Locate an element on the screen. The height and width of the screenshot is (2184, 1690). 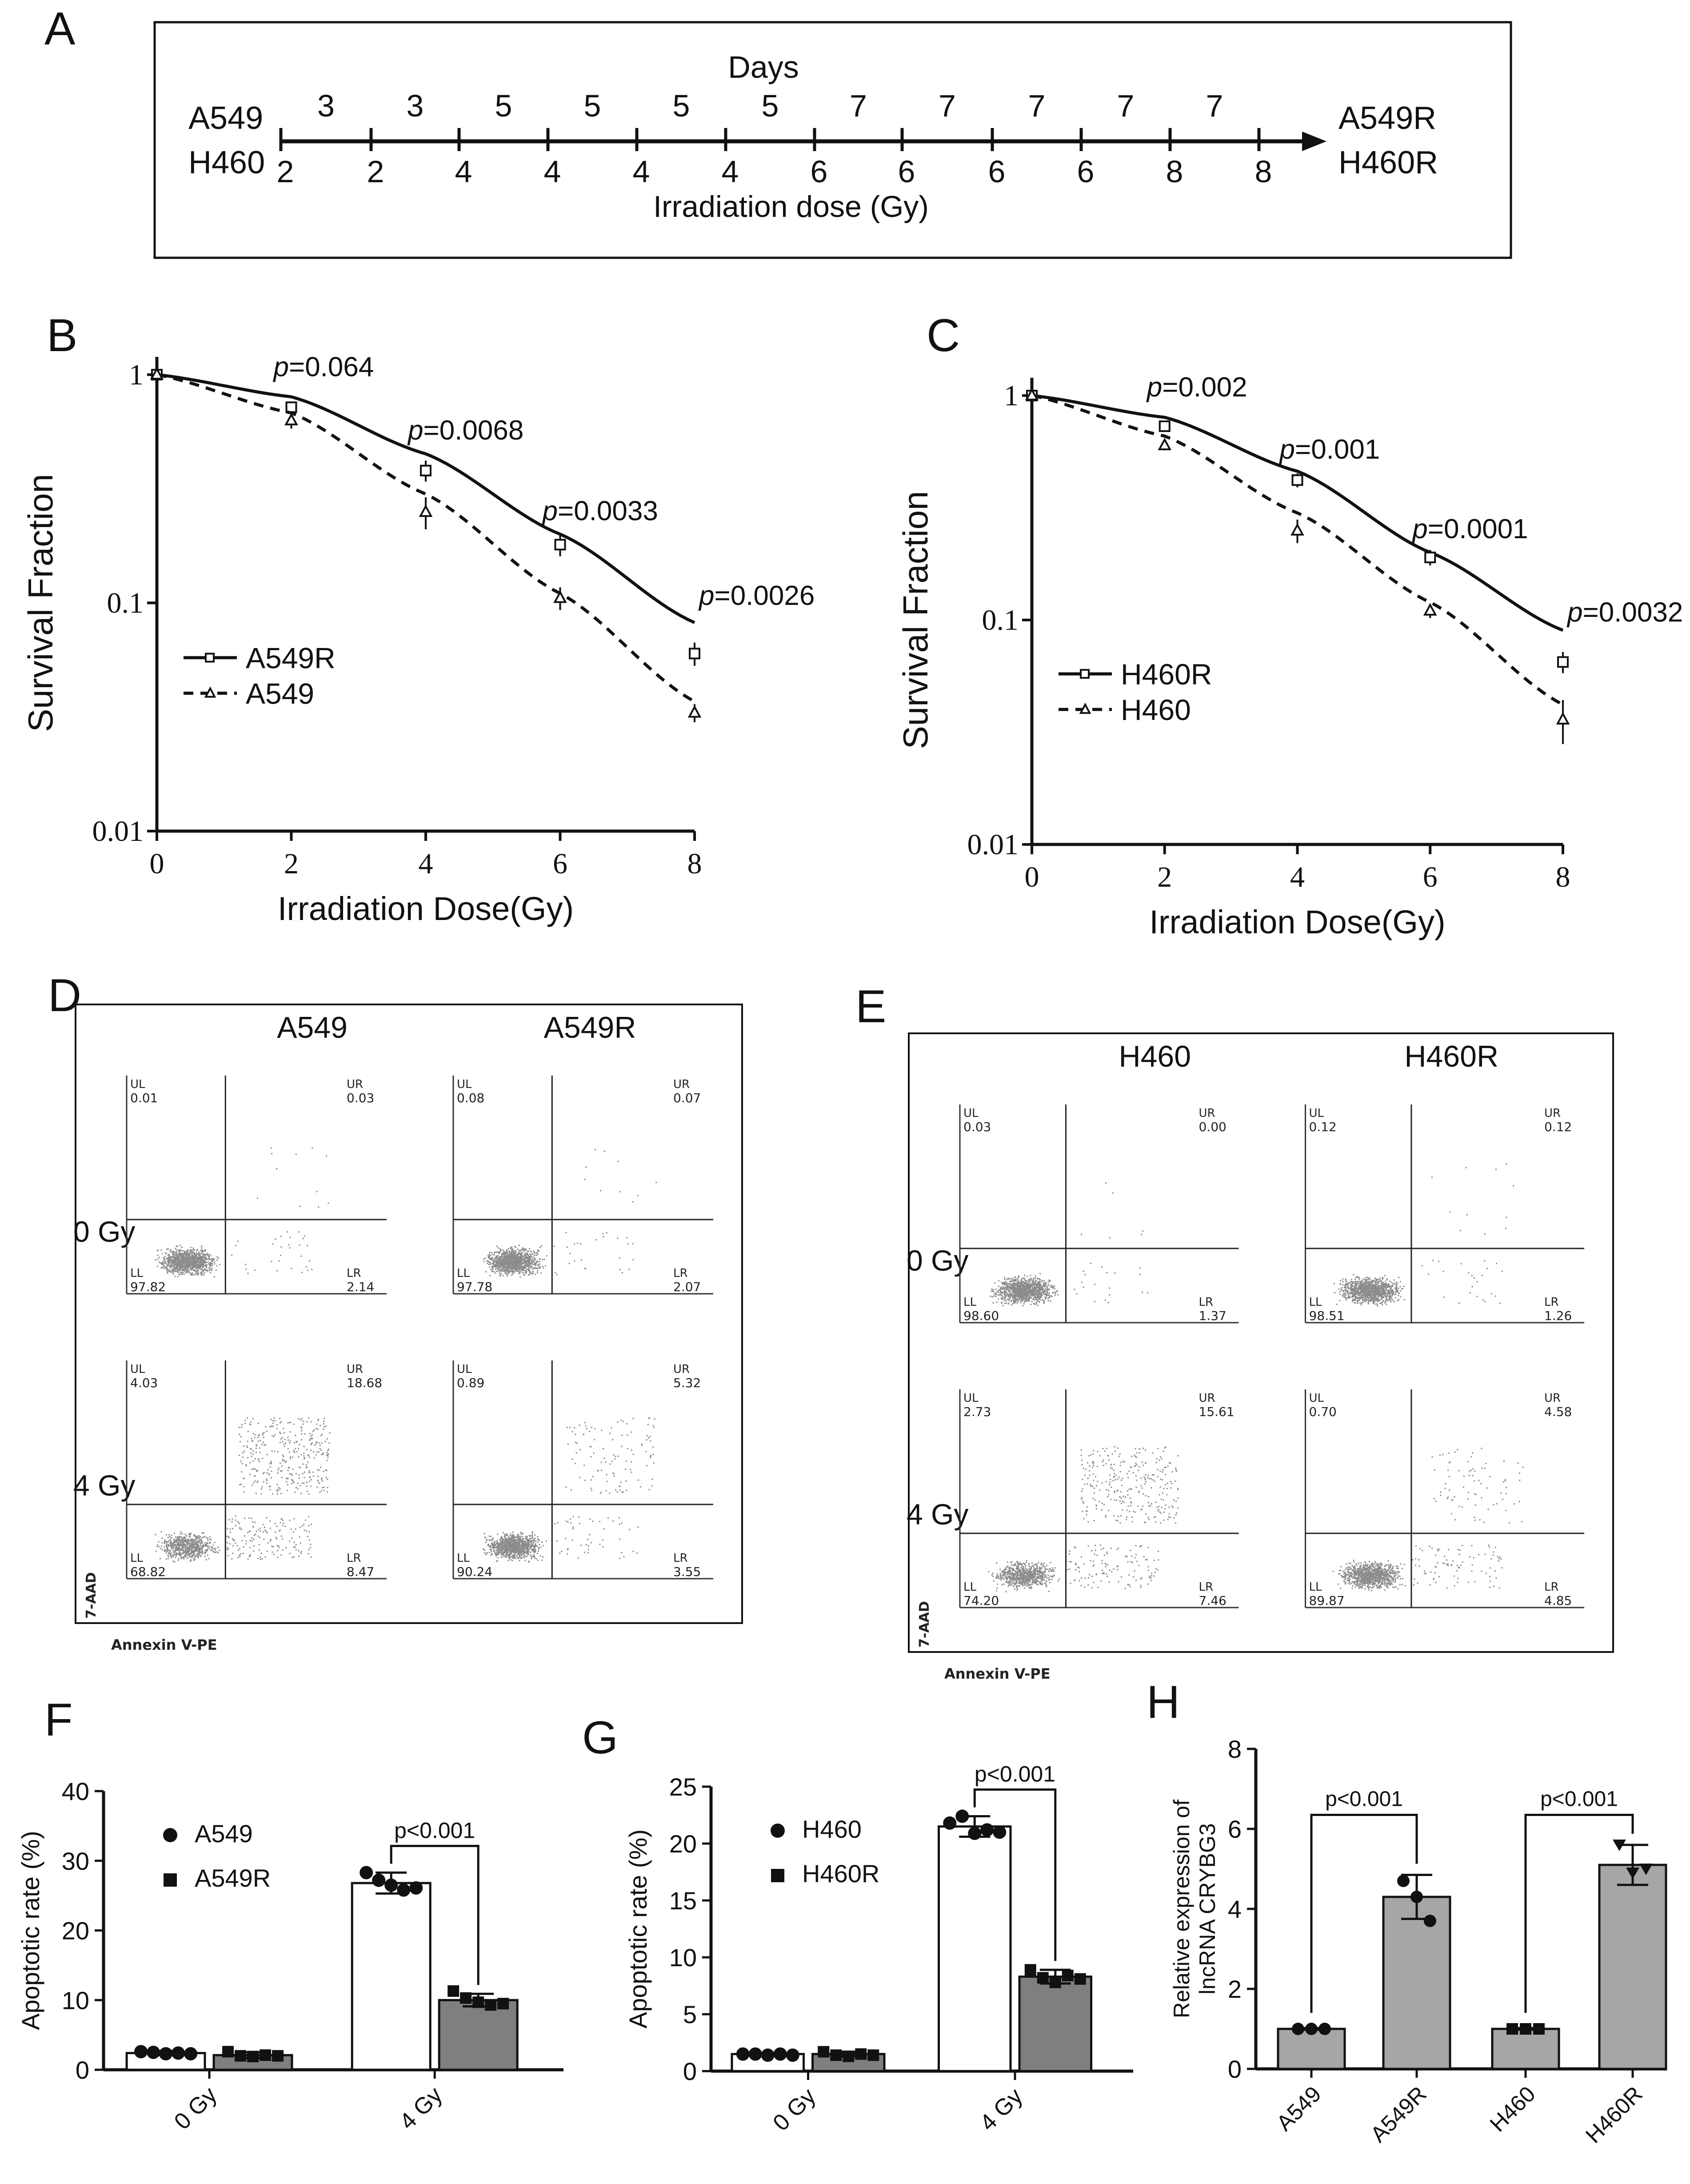
quadrant-lr-value: 8.47 is located at coordinates (360, 1571).